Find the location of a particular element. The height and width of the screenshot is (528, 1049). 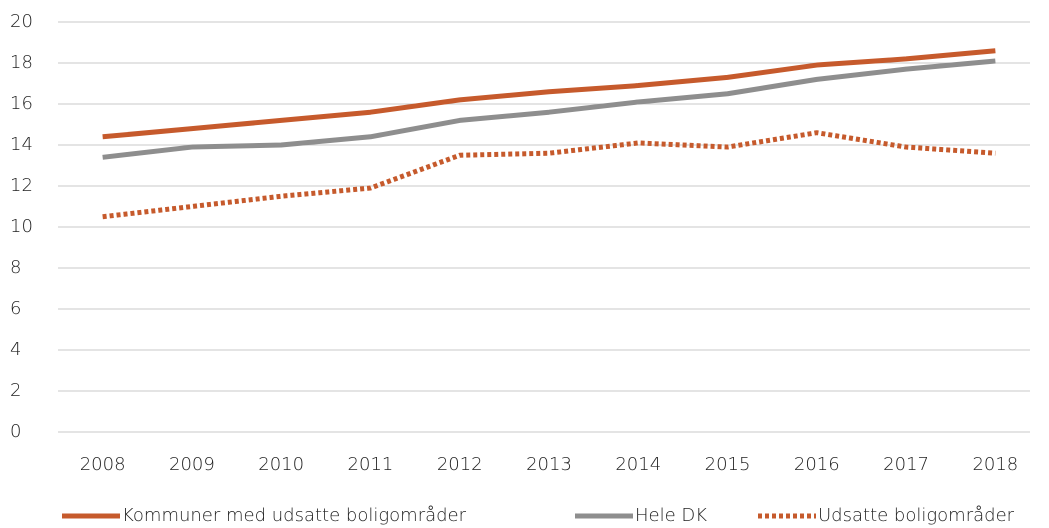

legend-label: Hele DK is located at coordinates (671, 515).